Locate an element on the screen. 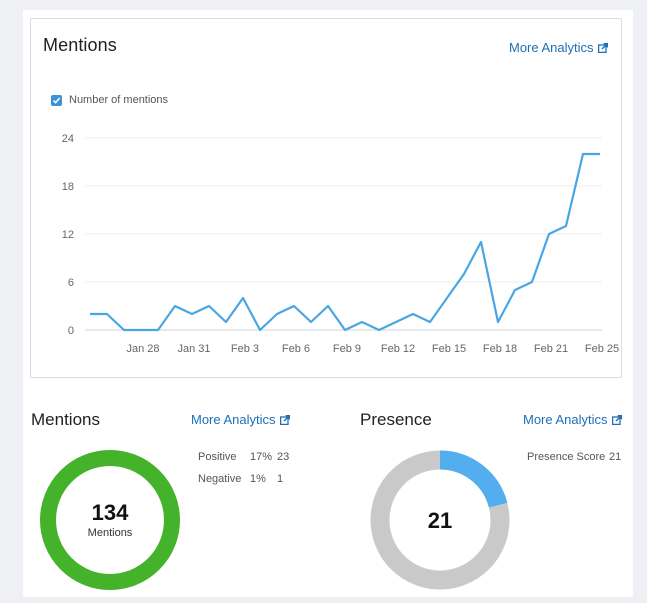 The height and width of the screenshot is (603, 647). legend-label: Number of mentions is located at coordinates (119, 100).